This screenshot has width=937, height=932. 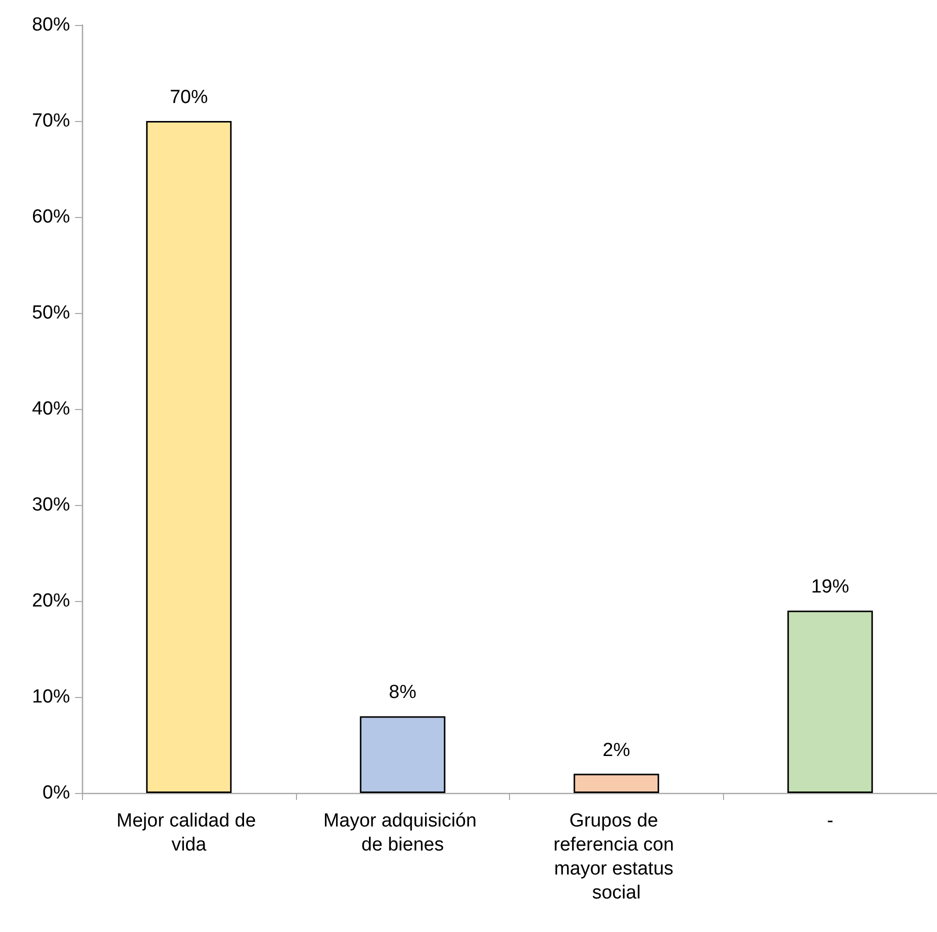 I want to click on y-tick-label: 60%, so click(x=51, y=217).